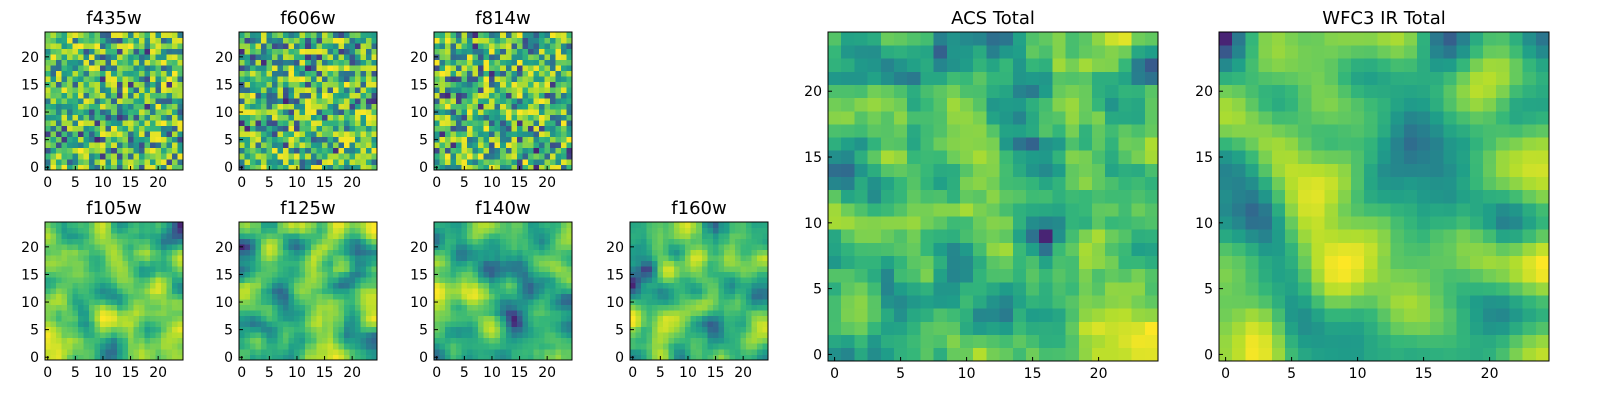 The width and height of the screenshot is (1600, 400). What do you see at coordinates (113, 208) in the screenshot?
I see `panel-title: f105w` at bounding box center [113, 208].